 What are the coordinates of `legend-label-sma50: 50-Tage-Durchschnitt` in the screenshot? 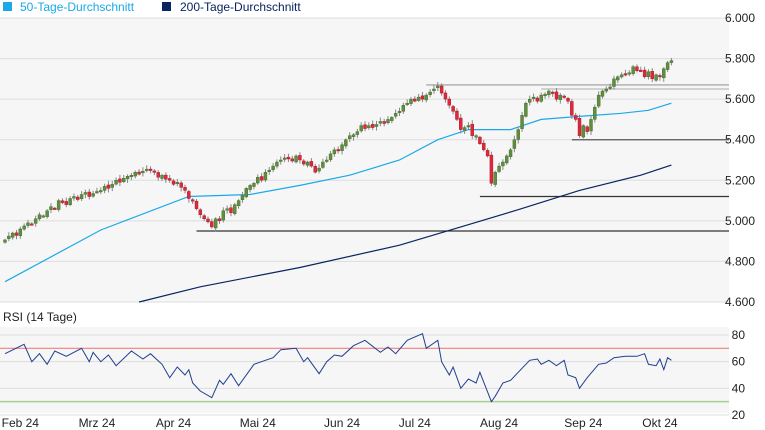 It's located at (77, 7).